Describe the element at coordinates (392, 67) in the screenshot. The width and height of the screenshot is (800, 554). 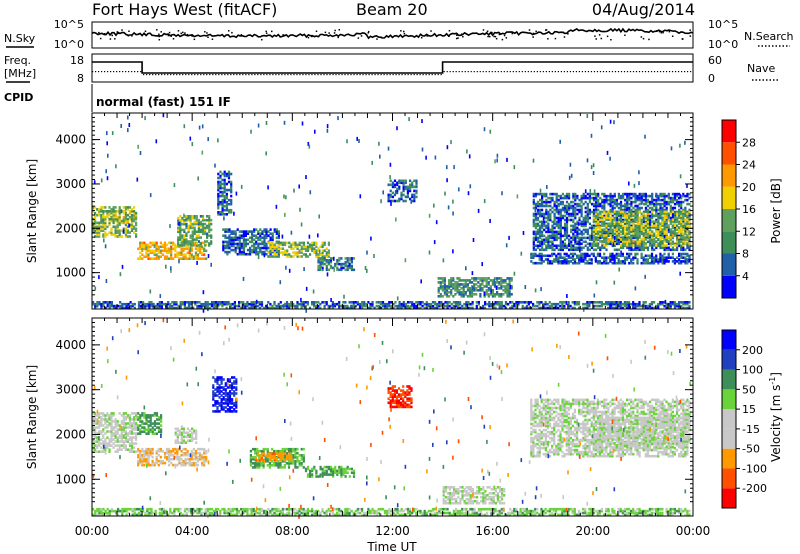
I see `freq-trace` at that location.